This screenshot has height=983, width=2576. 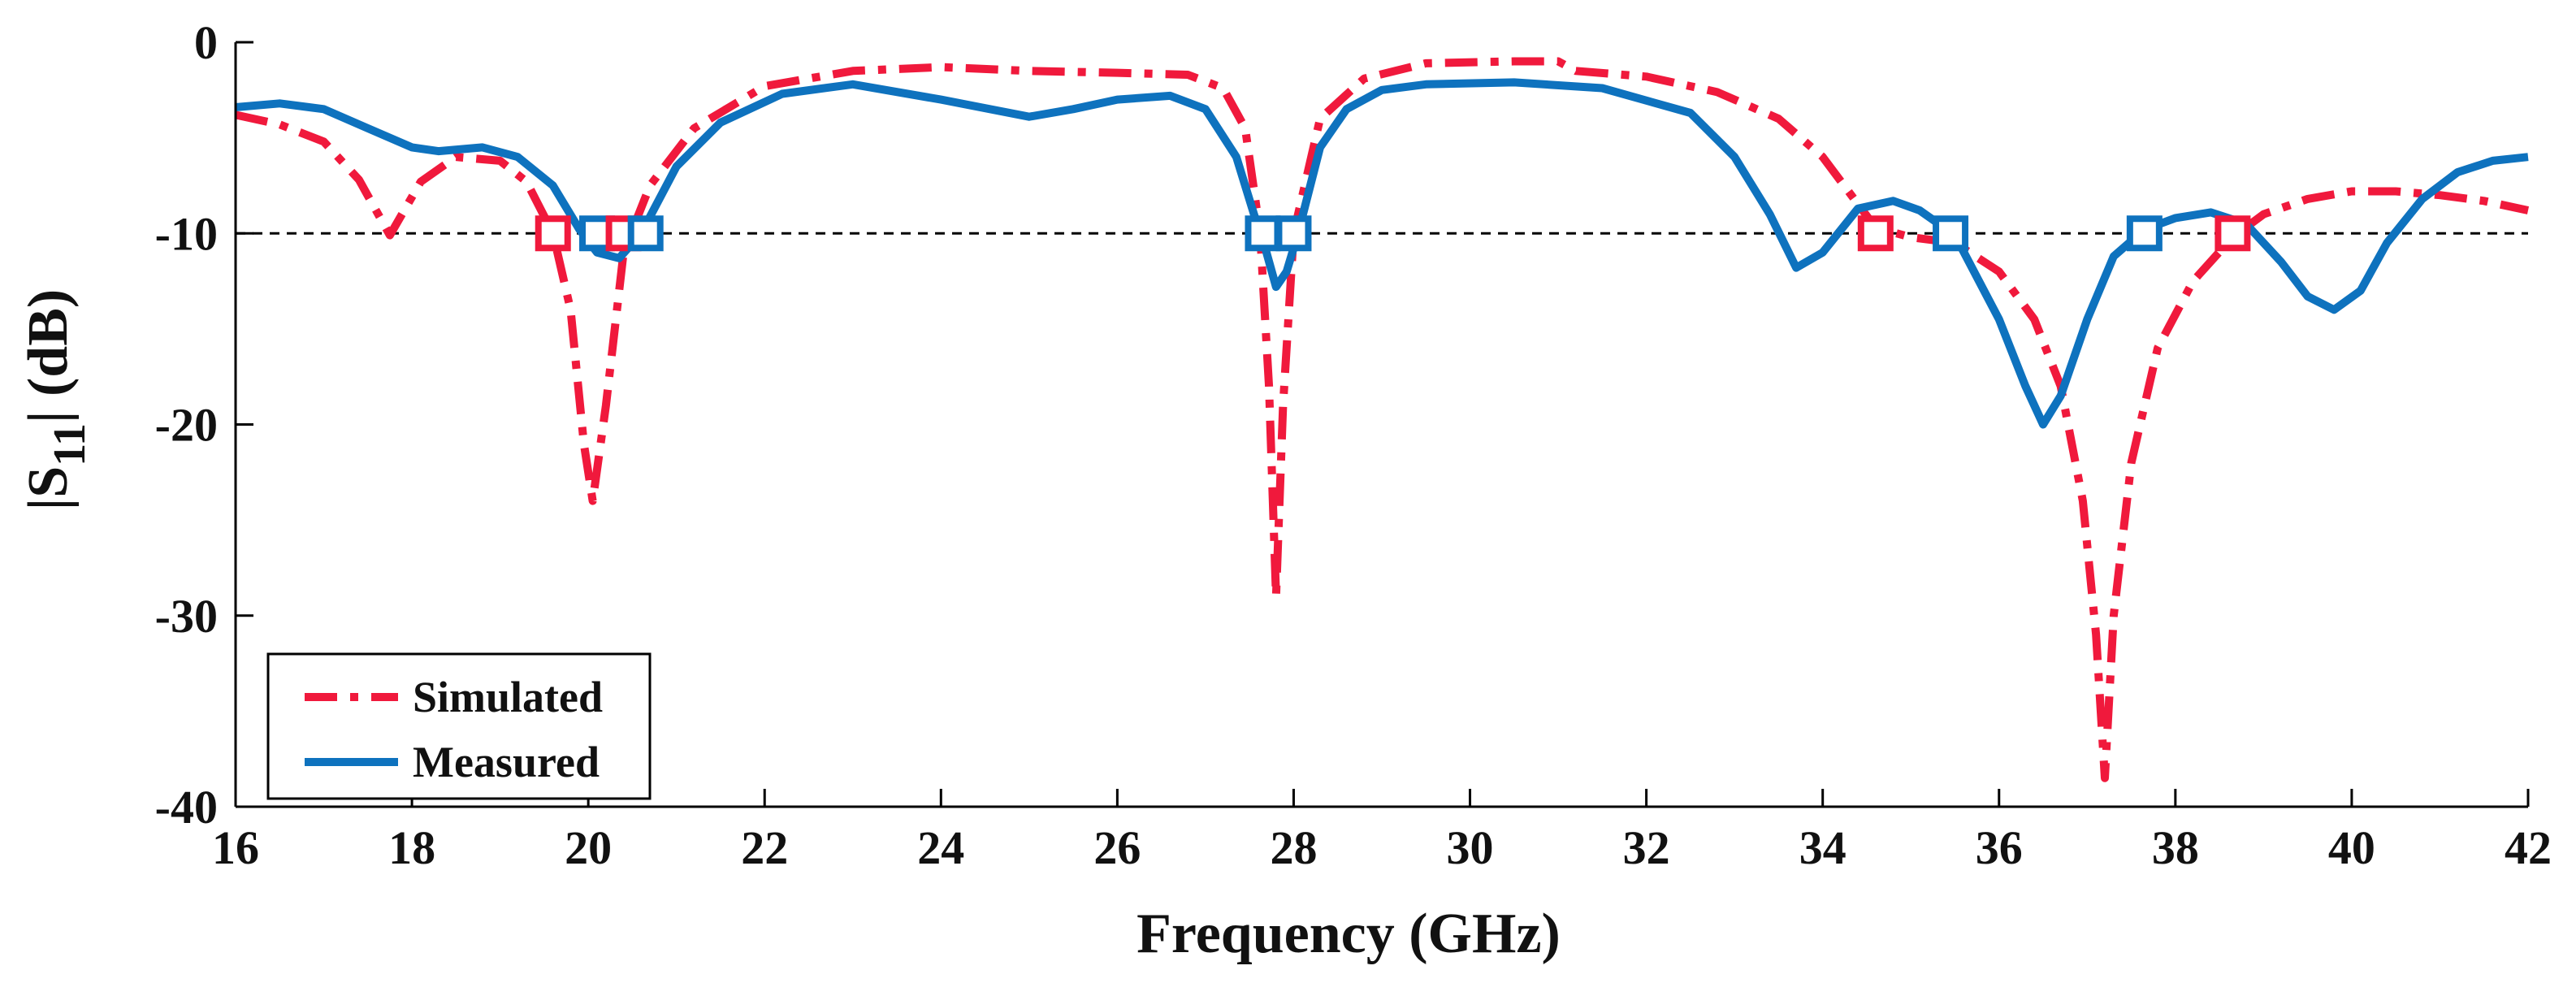 I want to click on marker-layer, so click(x=1393, y=233).